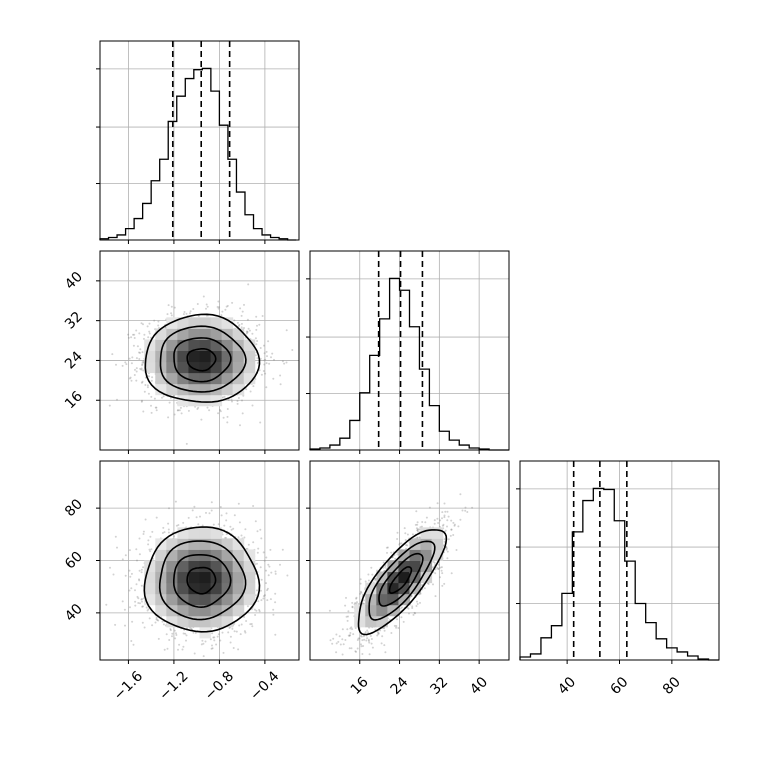  Describe the element at coordinates (439, 686) in the screenshot. I see `xtick-label-1-2: 32` at that location.